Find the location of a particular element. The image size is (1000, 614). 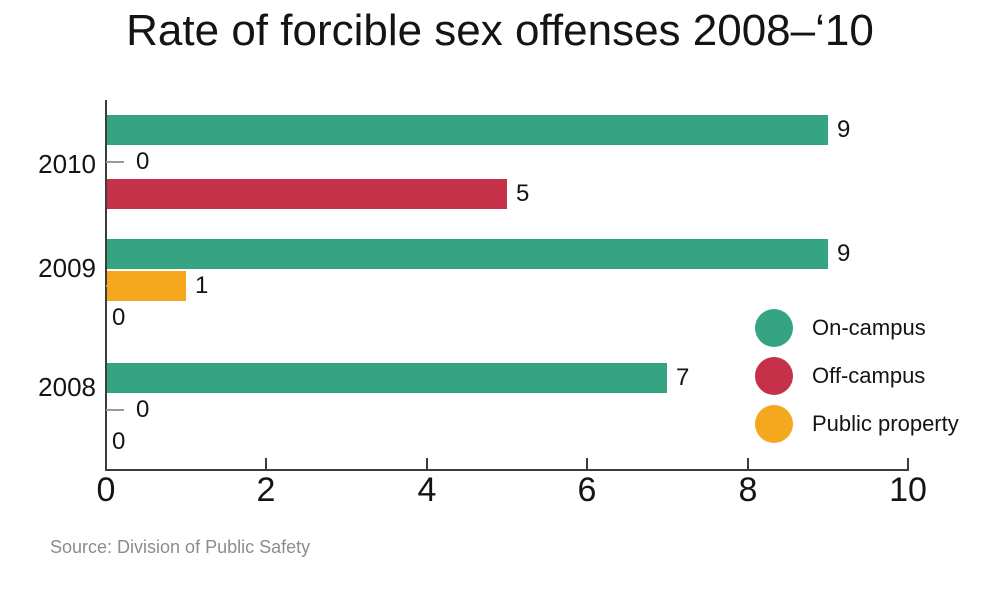

bar-on-campus-2009 is located at coordinates (467, 254).